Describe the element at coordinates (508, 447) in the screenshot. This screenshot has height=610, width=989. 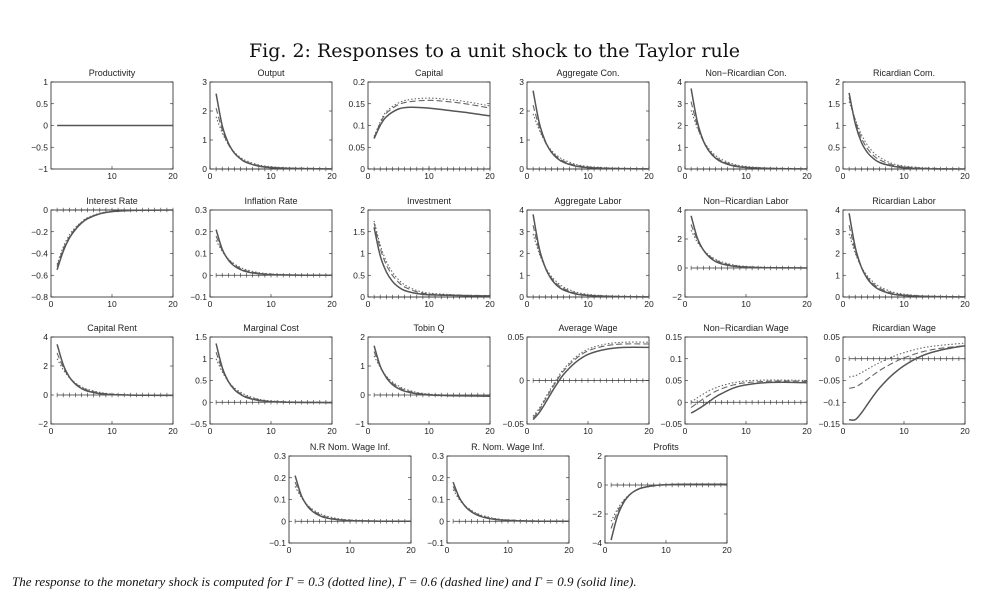
I see `panel-title: R. Nom. Wage Inf.` at that location.